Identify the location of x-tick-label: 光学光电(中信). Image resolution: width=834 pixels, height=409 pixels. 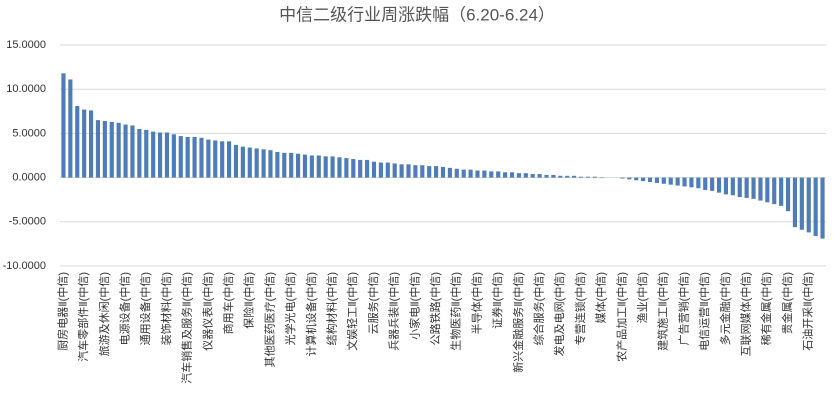
(290, 308).